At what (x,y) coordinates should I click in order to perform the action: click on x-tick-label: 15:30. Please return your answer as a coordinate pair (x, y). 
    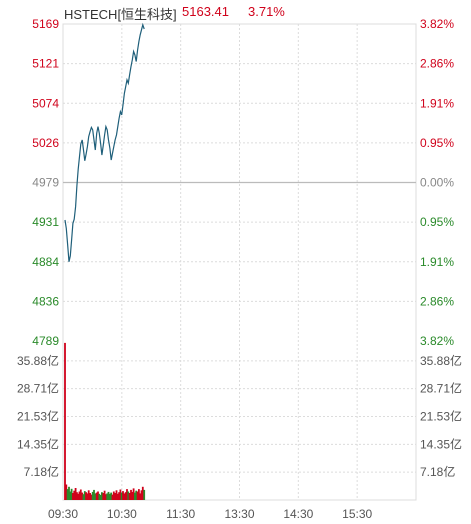
    Looking at the image, I should click on (357, 514).